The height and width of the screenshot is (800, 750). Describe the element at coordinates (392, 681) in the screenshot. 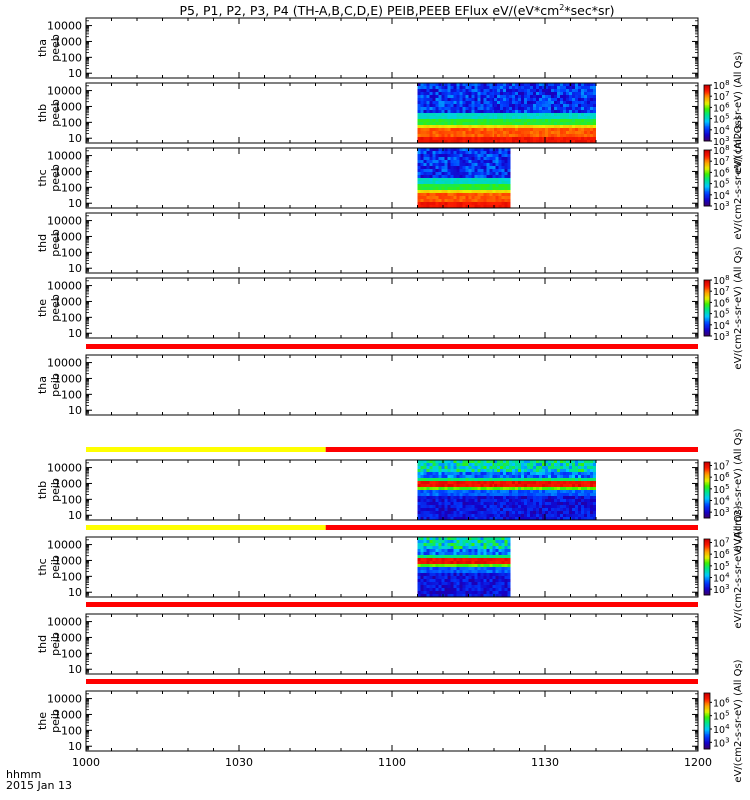

I see `status-bar-red-the-peib` at that location.